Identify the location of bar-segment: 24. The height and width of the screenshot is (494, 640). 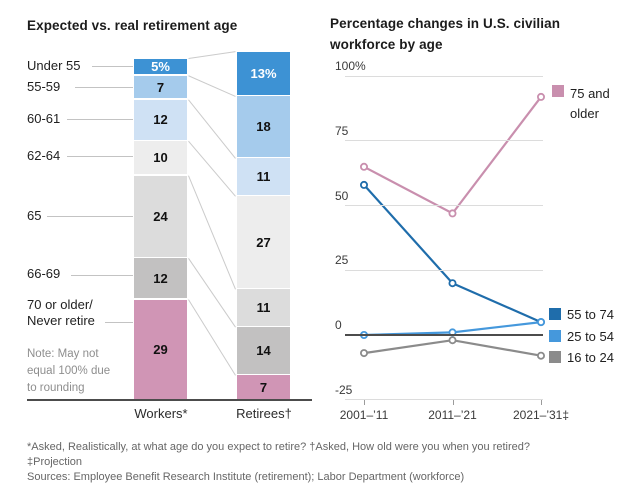
(160, 216).